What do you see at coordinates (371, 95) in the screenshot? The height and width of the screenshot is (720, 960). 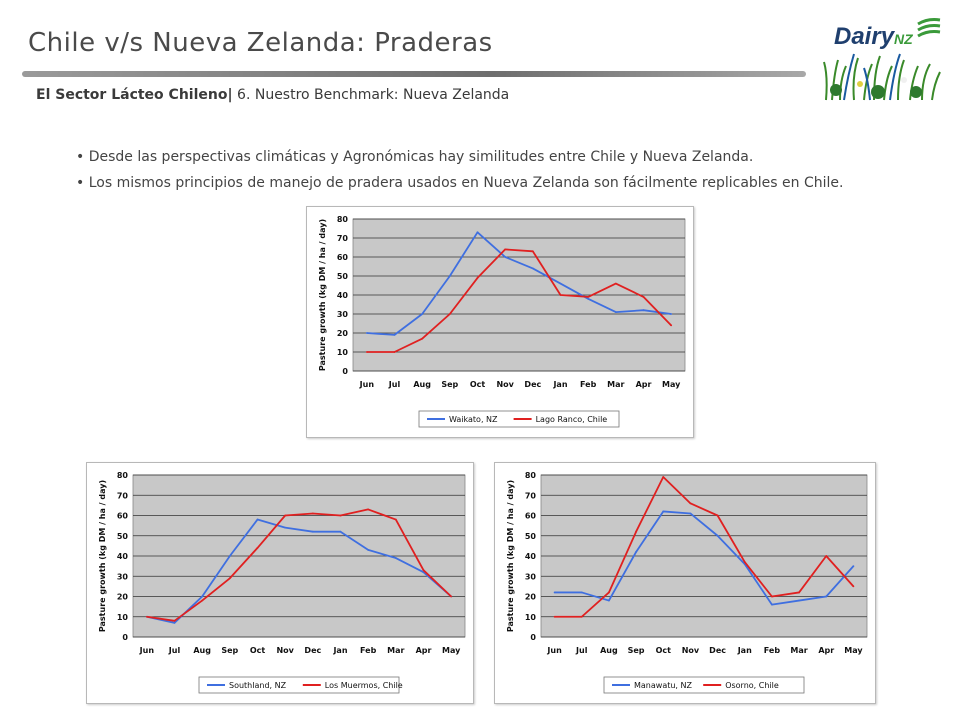 I see `subtitle-topic: 6. Nuestro Benchmark: Nueva Zelanda` at bounding box center [371, 95].